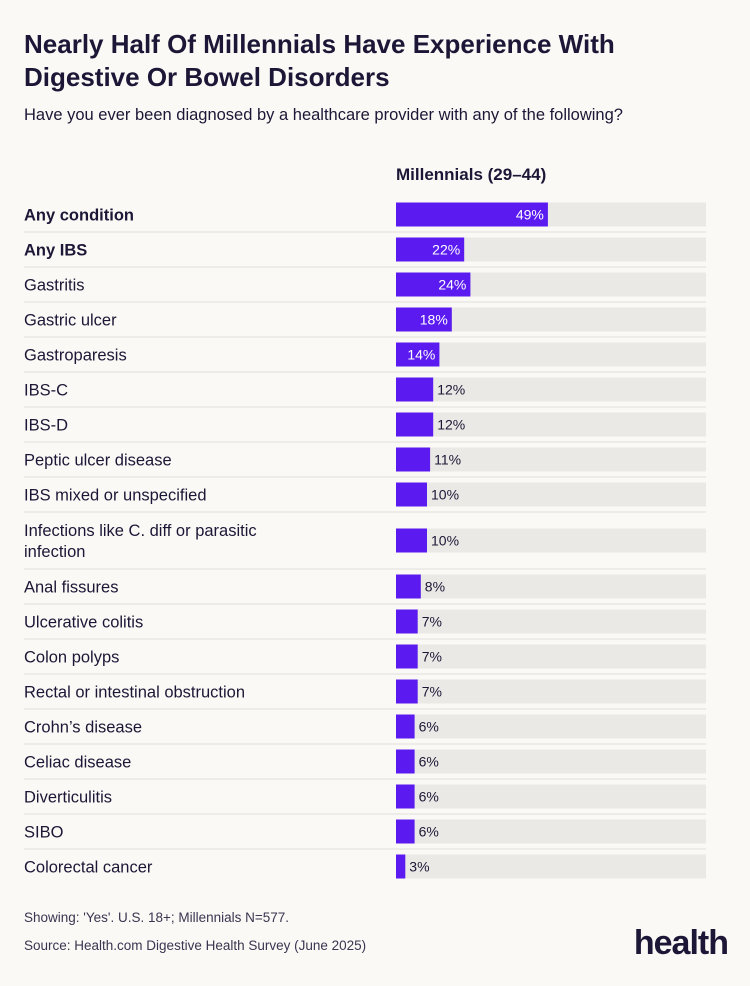 This screenshot has width=750, height=986. Describe the element at coordinates (44, 833) in the screenshot. I see `category-label: SIBO` at that location.